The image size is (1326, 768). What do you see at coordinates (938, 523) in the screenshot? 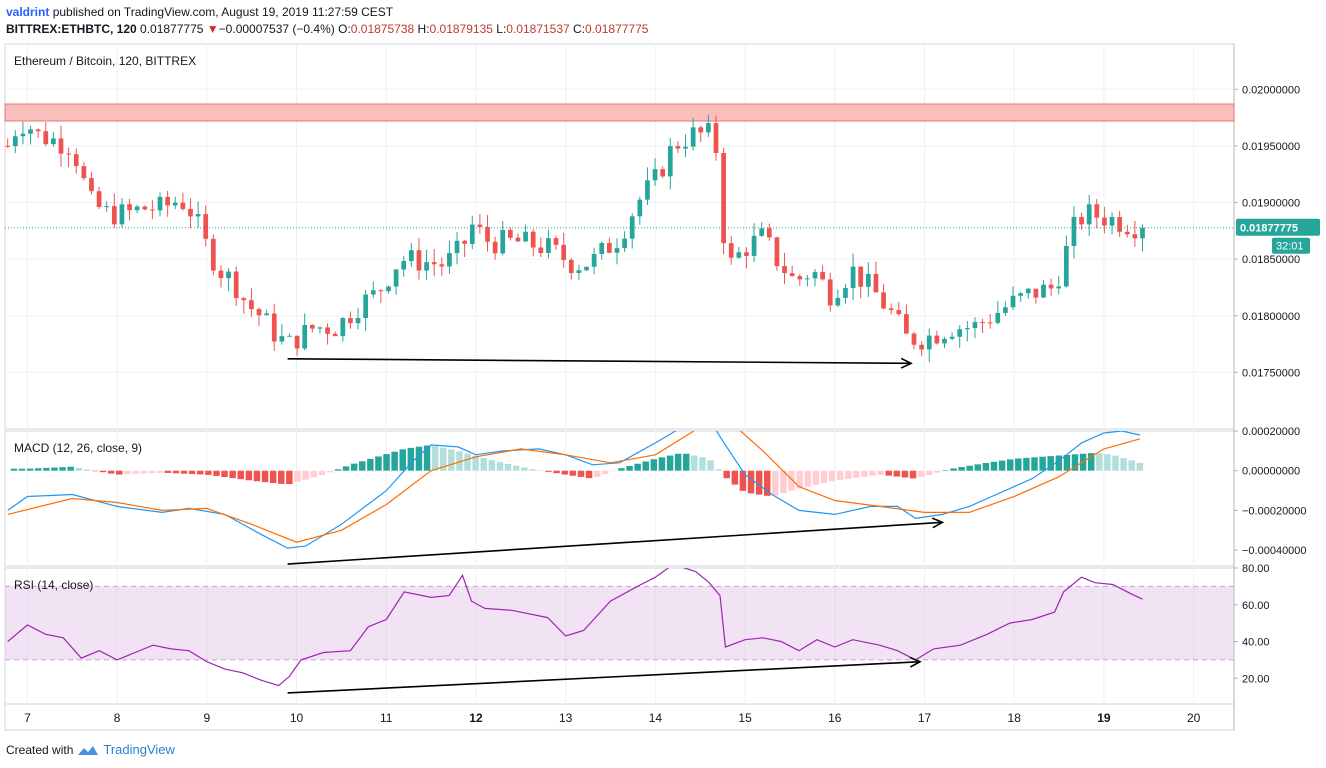
I see `macd-divergence-arrow-head` at bounding box center [938, 523].